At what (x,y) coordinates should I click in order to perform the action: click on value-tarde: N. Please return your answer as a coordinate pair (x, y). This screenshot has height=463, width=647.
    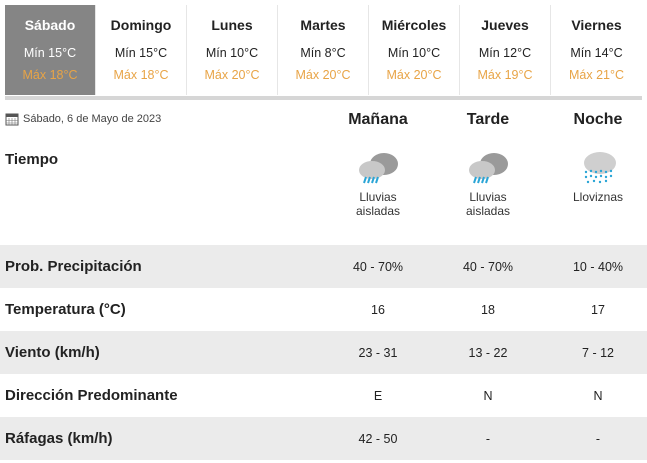
    Looking at the image, I should click on (488, 395).